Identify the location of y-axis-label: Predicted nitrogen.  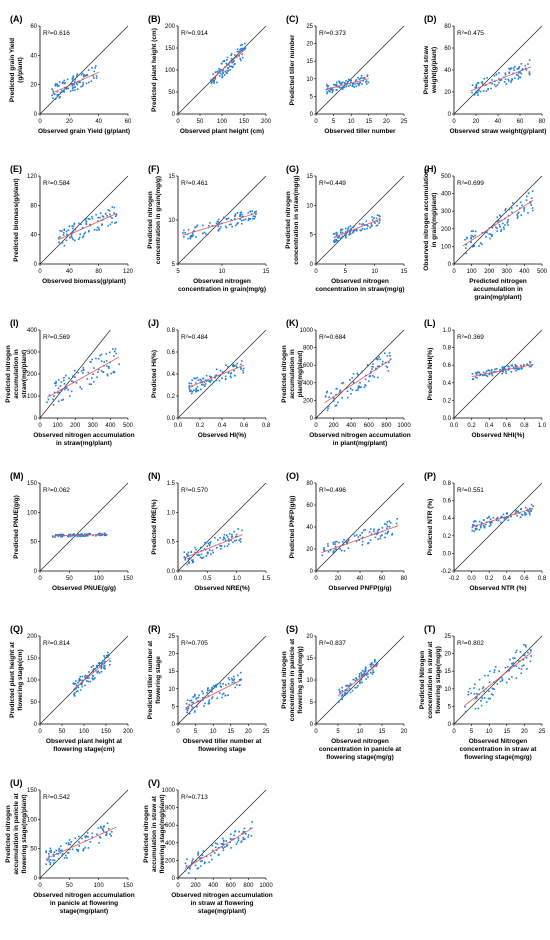
(284, 373).